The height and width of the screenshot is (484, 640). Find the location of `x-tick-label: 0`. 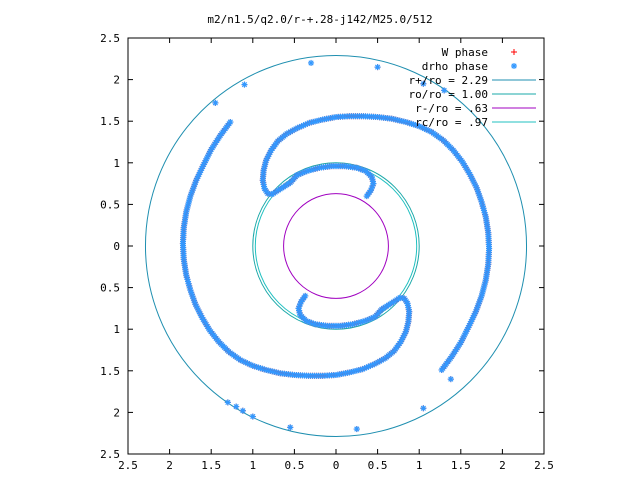

x-tick-label: 0 is located at coordinates (336, 465).